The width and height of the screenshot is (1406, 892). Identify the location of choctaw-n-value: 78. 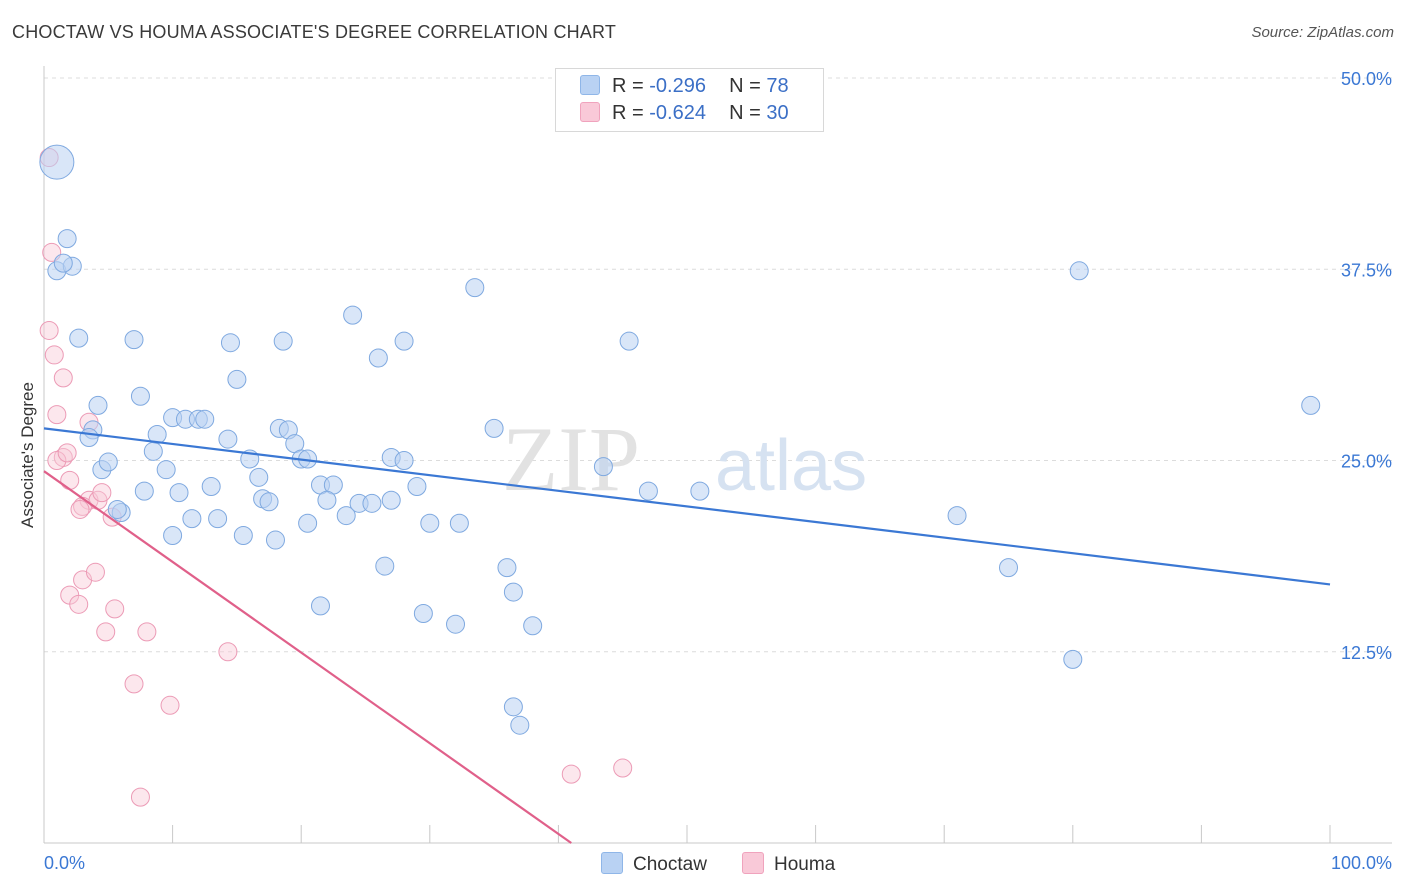
(777, 86).